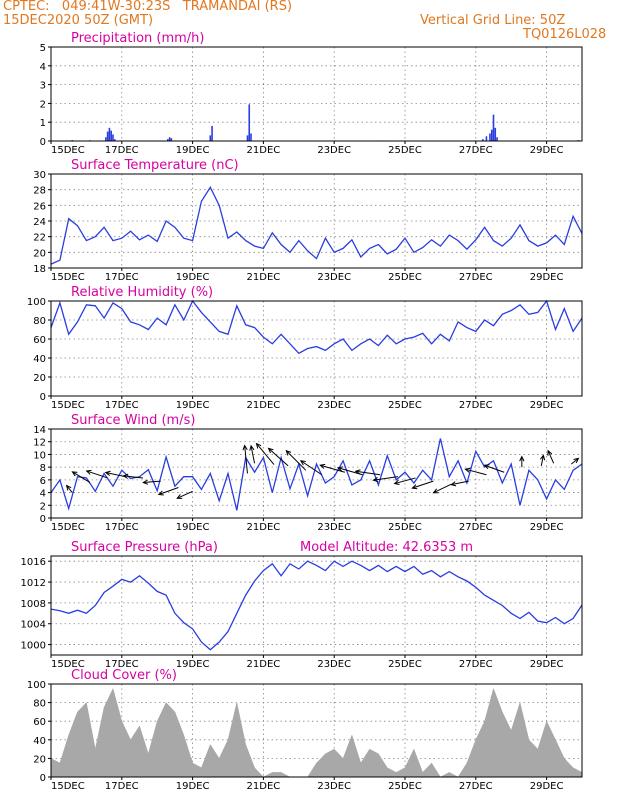 This screenshot has height=800, width=618. I want to click on y-tick-label: 12, so click(39, 443).